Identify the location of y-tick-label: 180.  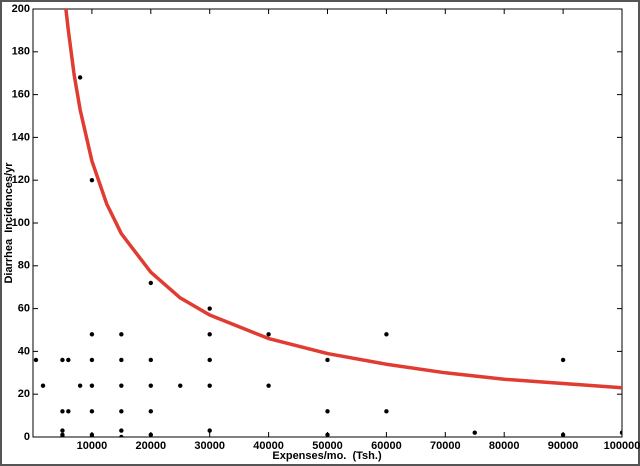
(21, 52).